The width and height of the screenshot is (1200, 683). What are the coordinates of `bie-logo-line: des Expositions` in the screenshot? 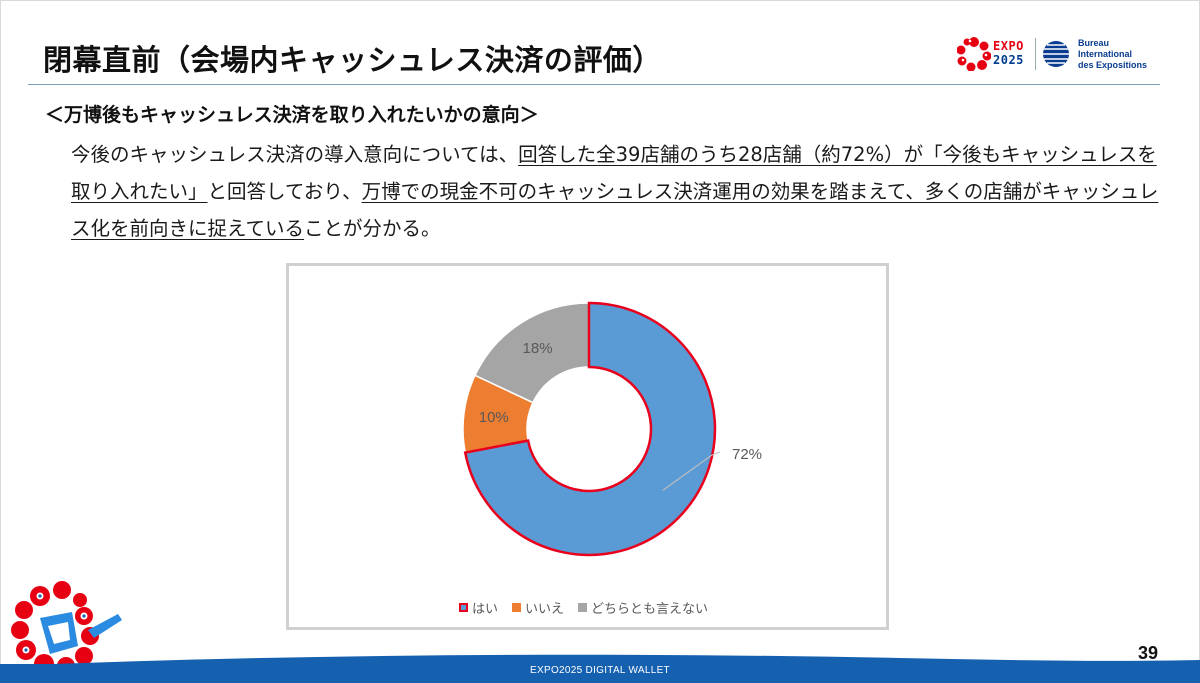 It's located at (1113, 65).